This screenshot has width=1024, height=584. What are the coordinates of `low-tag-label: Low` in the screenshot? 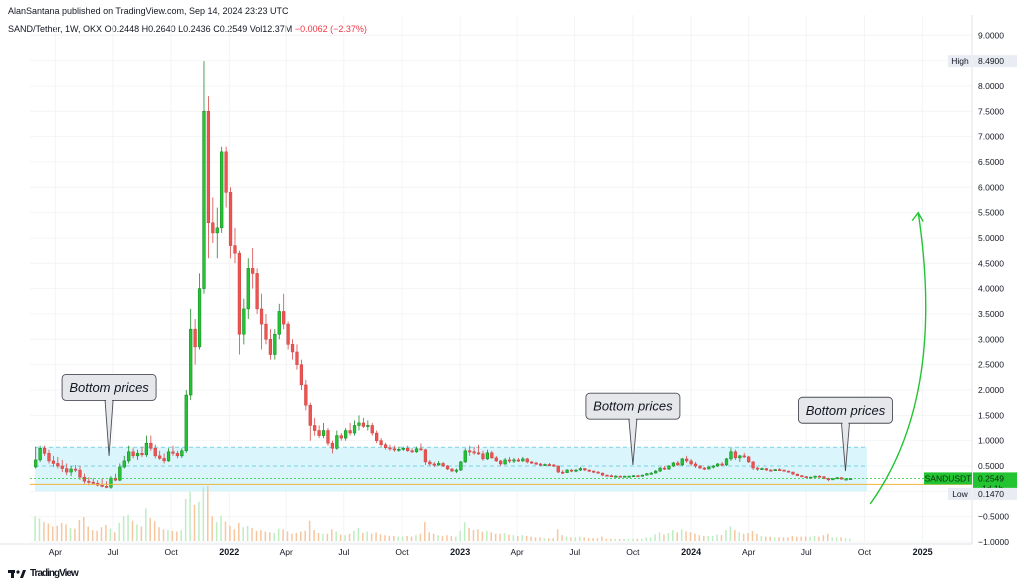 It's located at (960, 494).